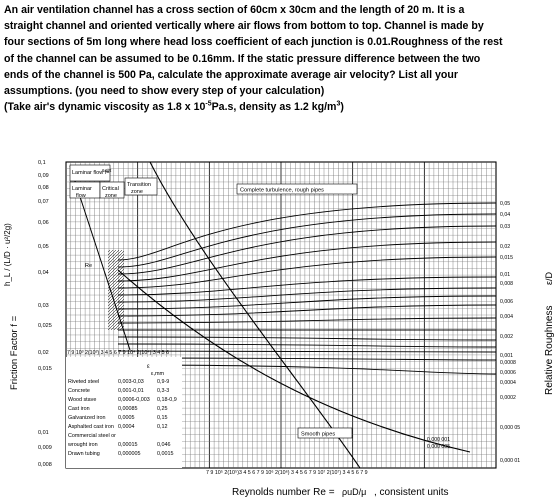 This screenshot has height=503, width=558. What do you see at coordinates (549, 351) in the screenshot?
I see `right-axis-title: Relative Roughness` at bounding box center [549, 351].